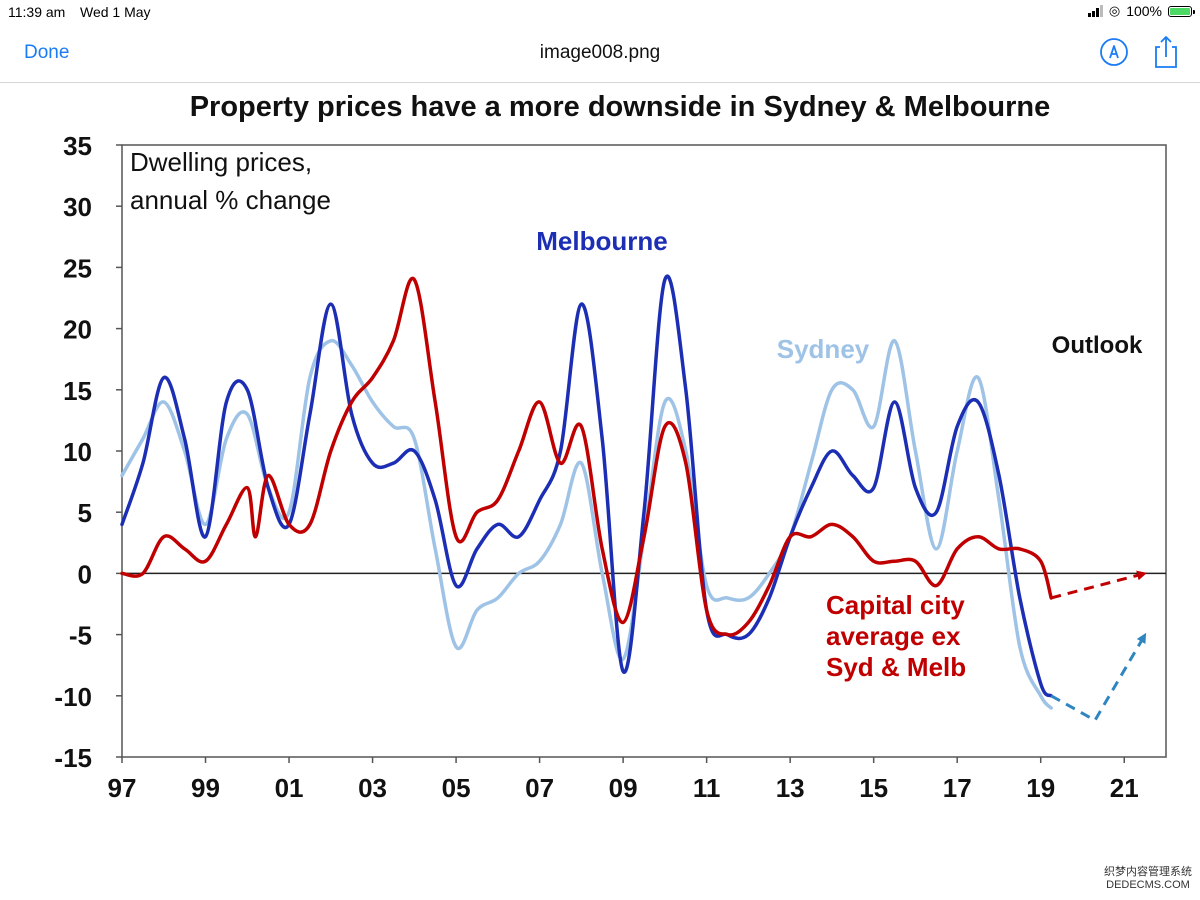  What do you see at coordinates (77, 391) in the screenshot?
I see `y-tick-label: 15` at bounding box center [77, 391].